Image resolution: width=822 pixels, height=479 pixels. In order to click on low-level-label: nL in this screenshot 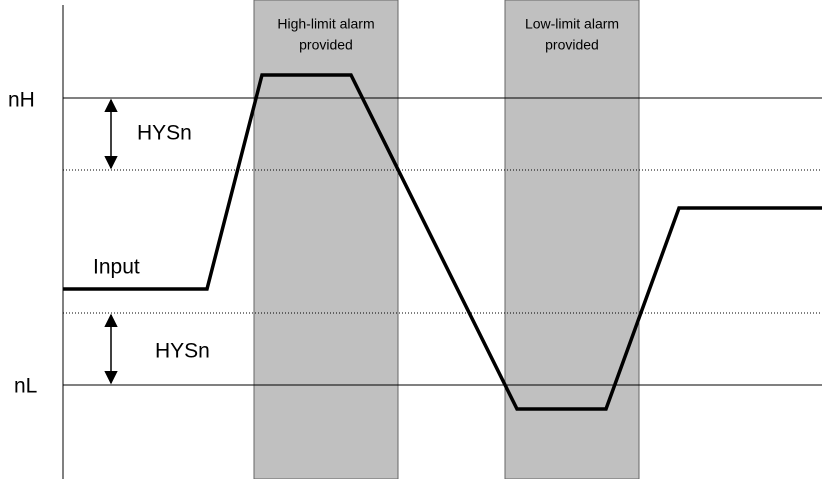, I will do `click(25, 386)`.